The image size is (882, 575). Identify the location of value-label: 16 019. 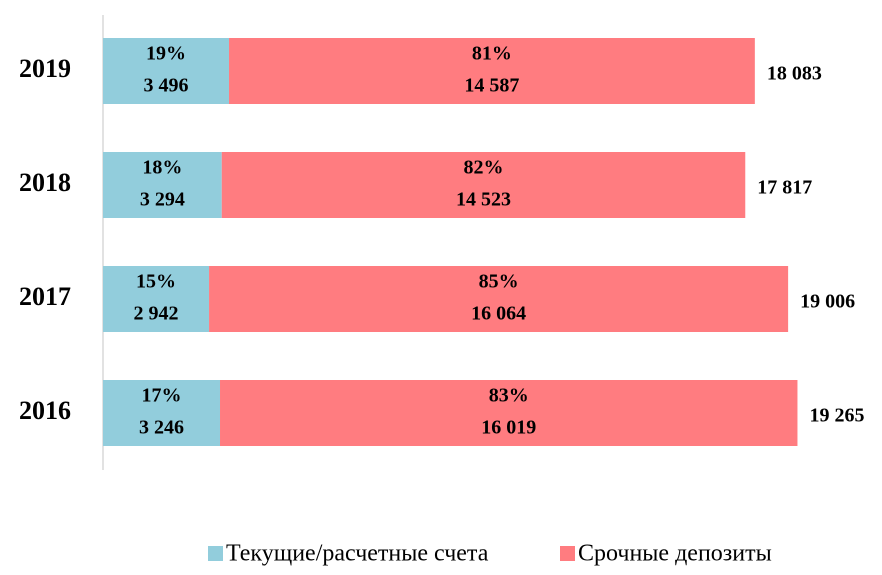
(508, 428).